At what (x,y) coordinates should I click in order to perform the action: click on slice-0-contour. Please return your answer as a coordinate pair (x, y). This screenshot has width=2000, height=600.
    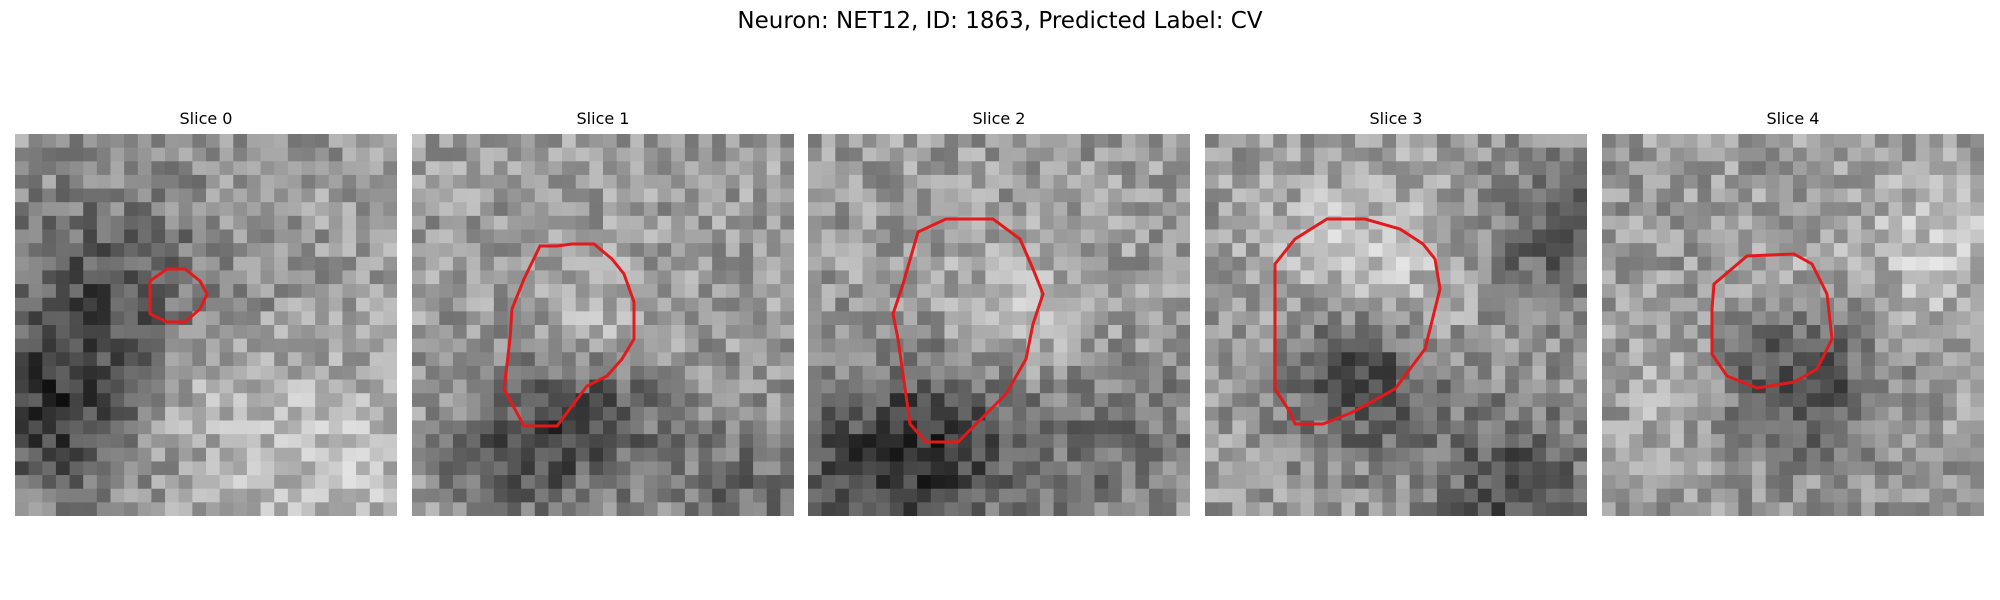
    Looking at the image, I should click on (178, 295).